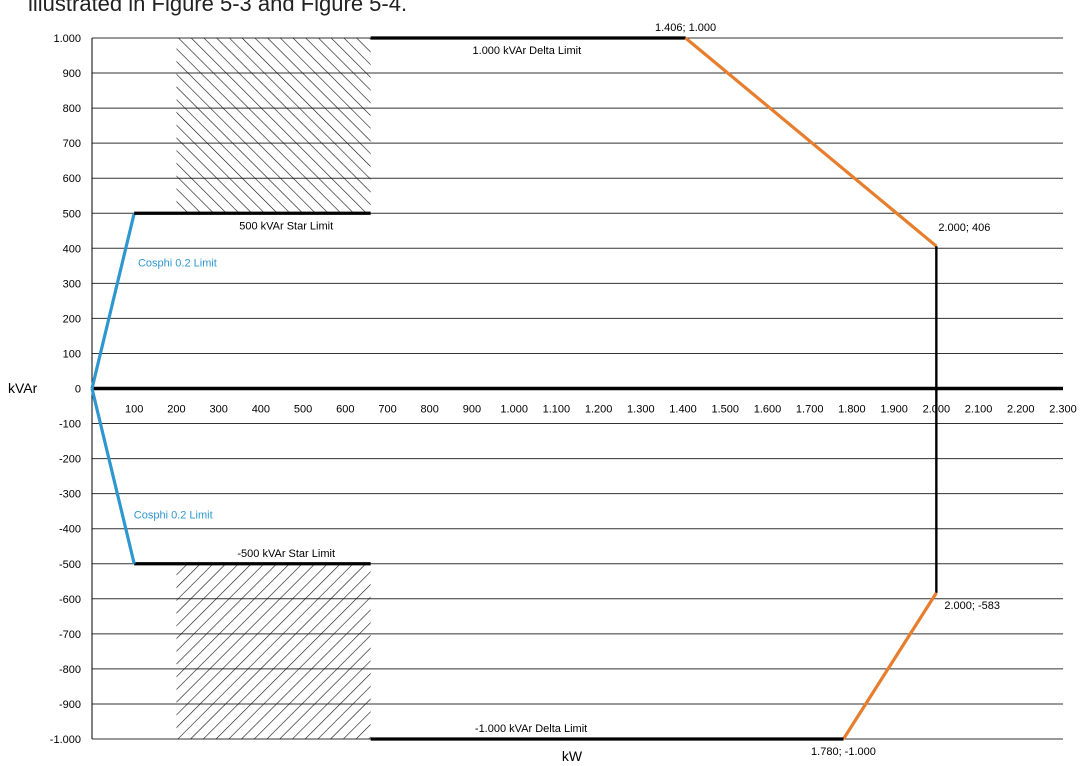  I want to click on y-tick-label: -600, so click(70, 600).